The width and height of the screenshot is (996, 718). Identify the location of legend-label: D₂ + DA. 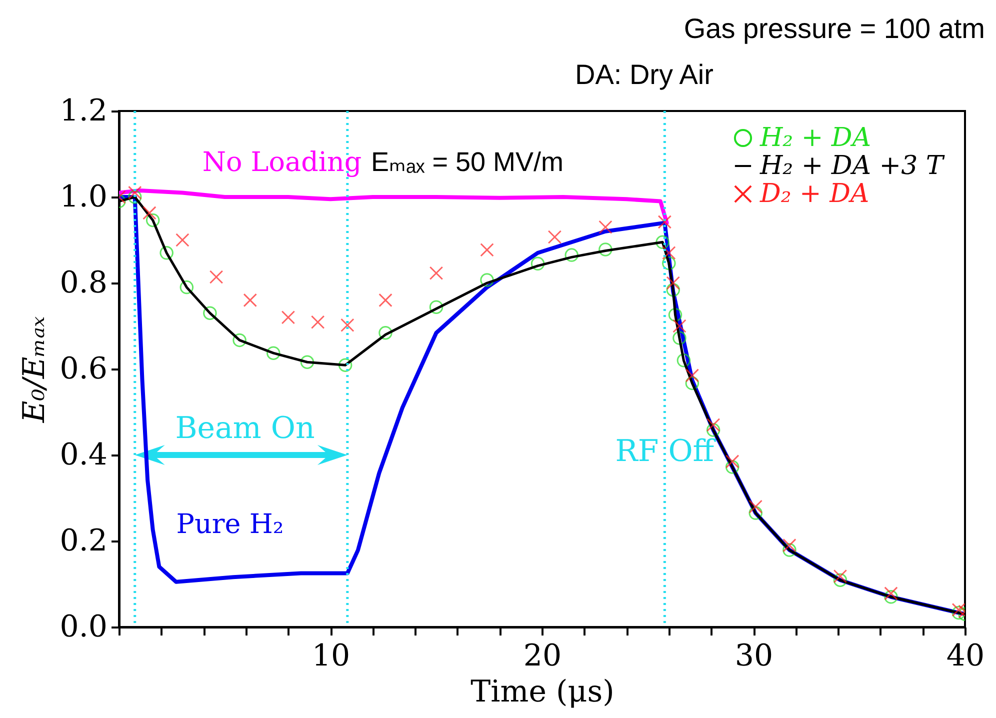
(814, 194).